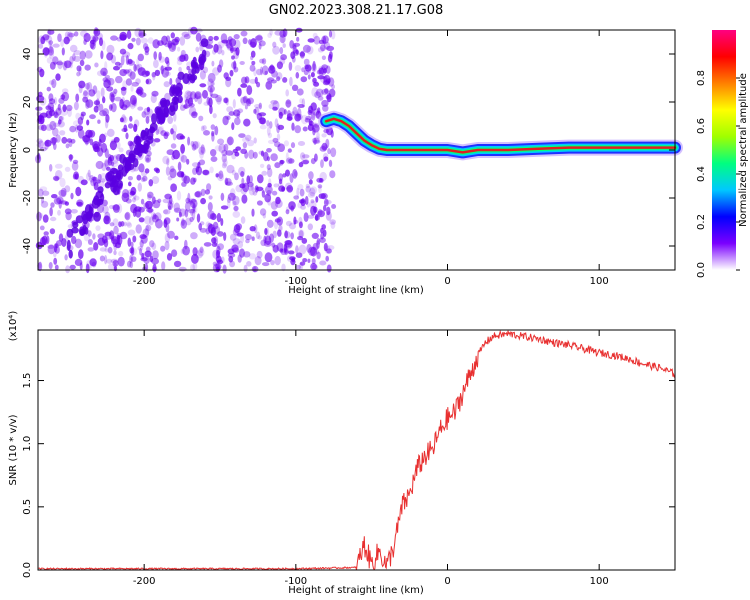 This screenshot has width=750, height=600. Describe the element at coordinates (27, 381) in the screenshot. I see `y-tick-label: 1.5` at that location.